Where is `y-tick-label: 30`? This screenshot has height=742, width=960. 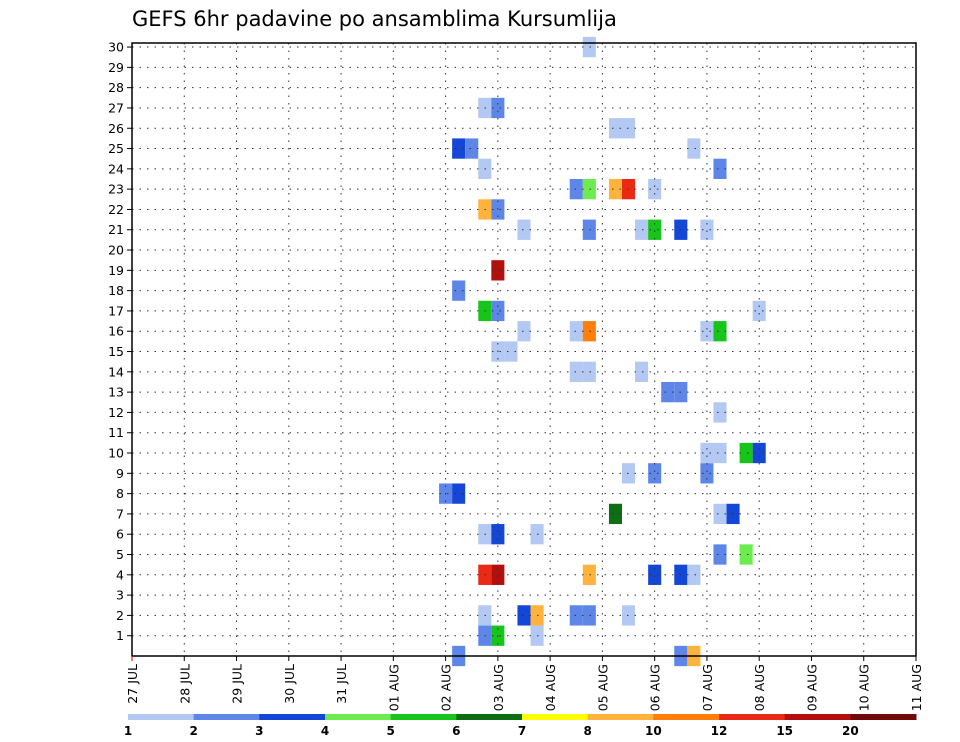 y-tick-label: 30 is located at coordinates (116, 47).